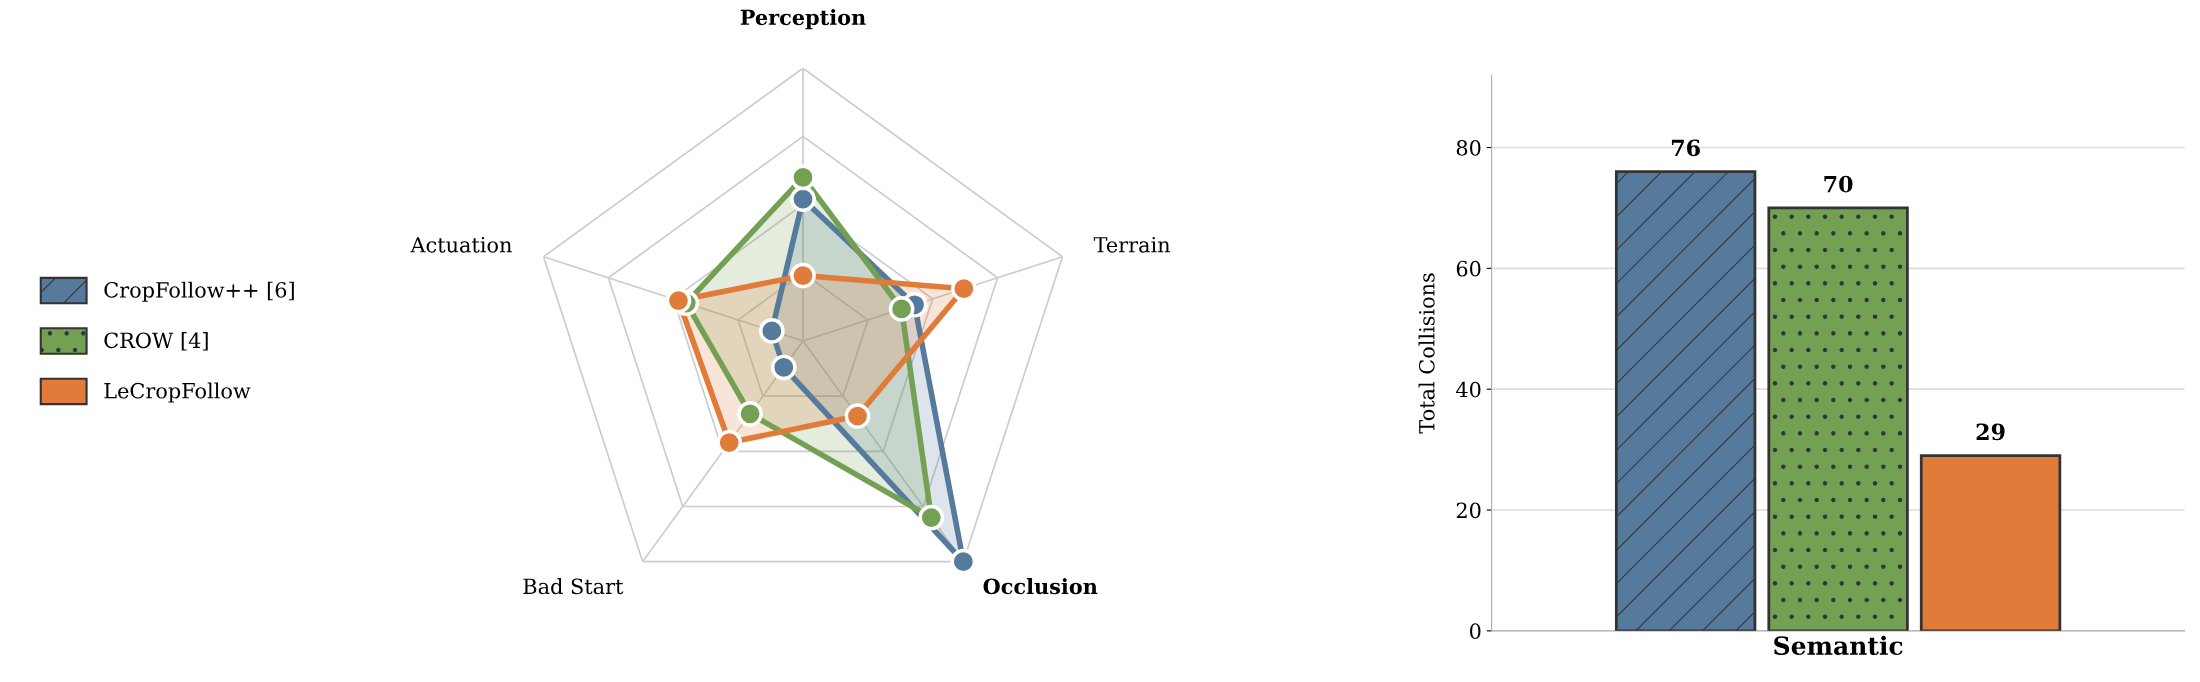  I want to click on spoke-label: Perception, so click(803, 19).